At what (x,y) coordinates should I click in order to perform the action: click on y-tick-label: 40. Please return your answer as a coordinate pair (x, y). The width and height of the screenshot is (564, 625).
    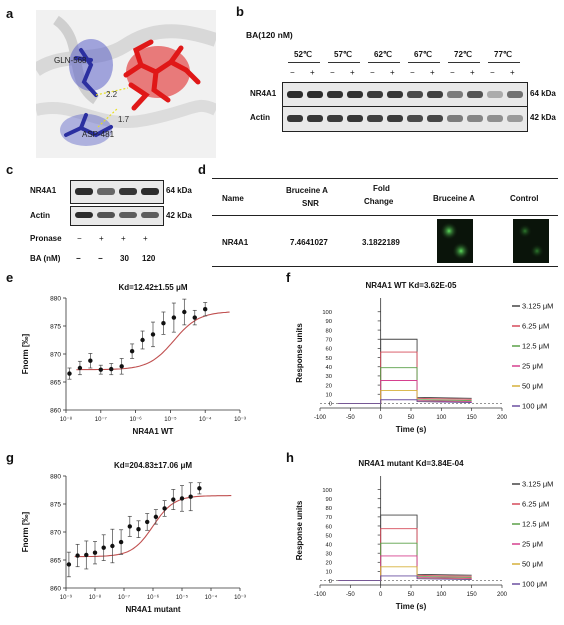
    Looking at the image, I should click on (329, 368).